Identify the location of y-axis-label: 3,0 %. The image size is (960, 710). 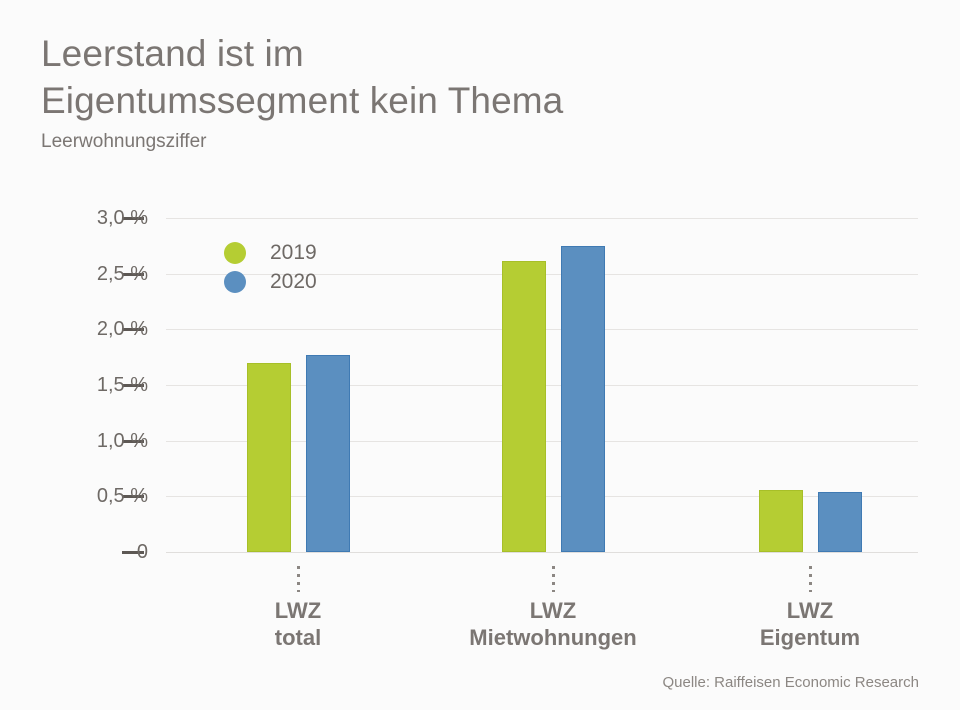
(122, 218).